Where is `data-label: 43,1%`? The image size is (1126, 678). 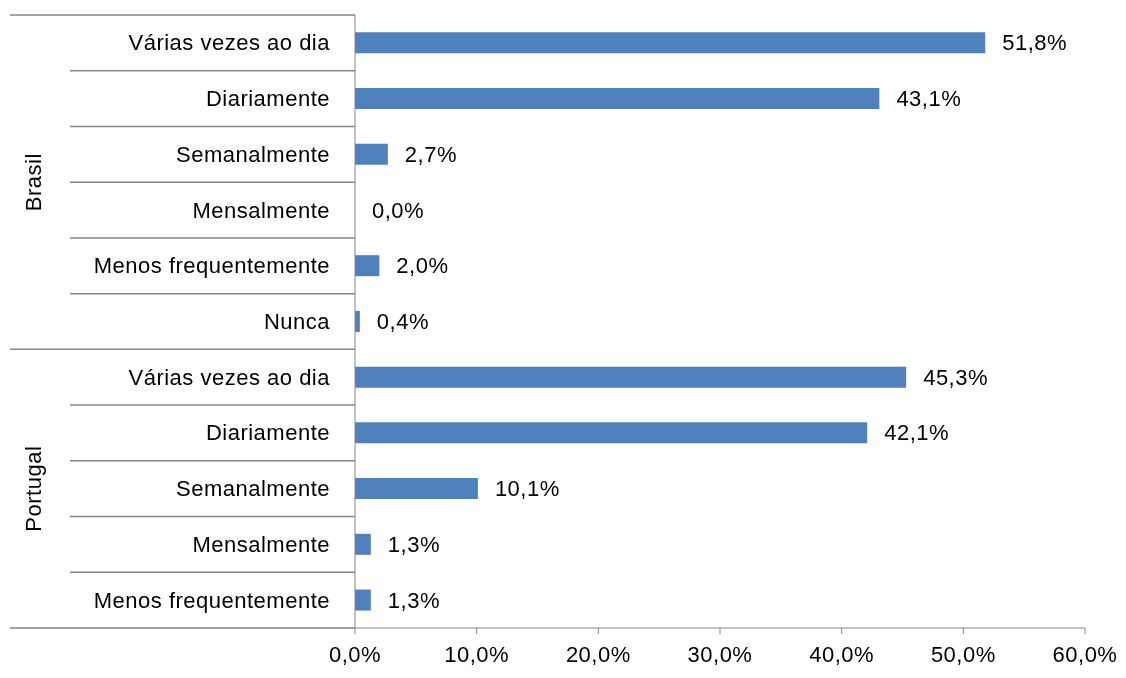
data-label: 43,1% is located at coordinates (929, 99).